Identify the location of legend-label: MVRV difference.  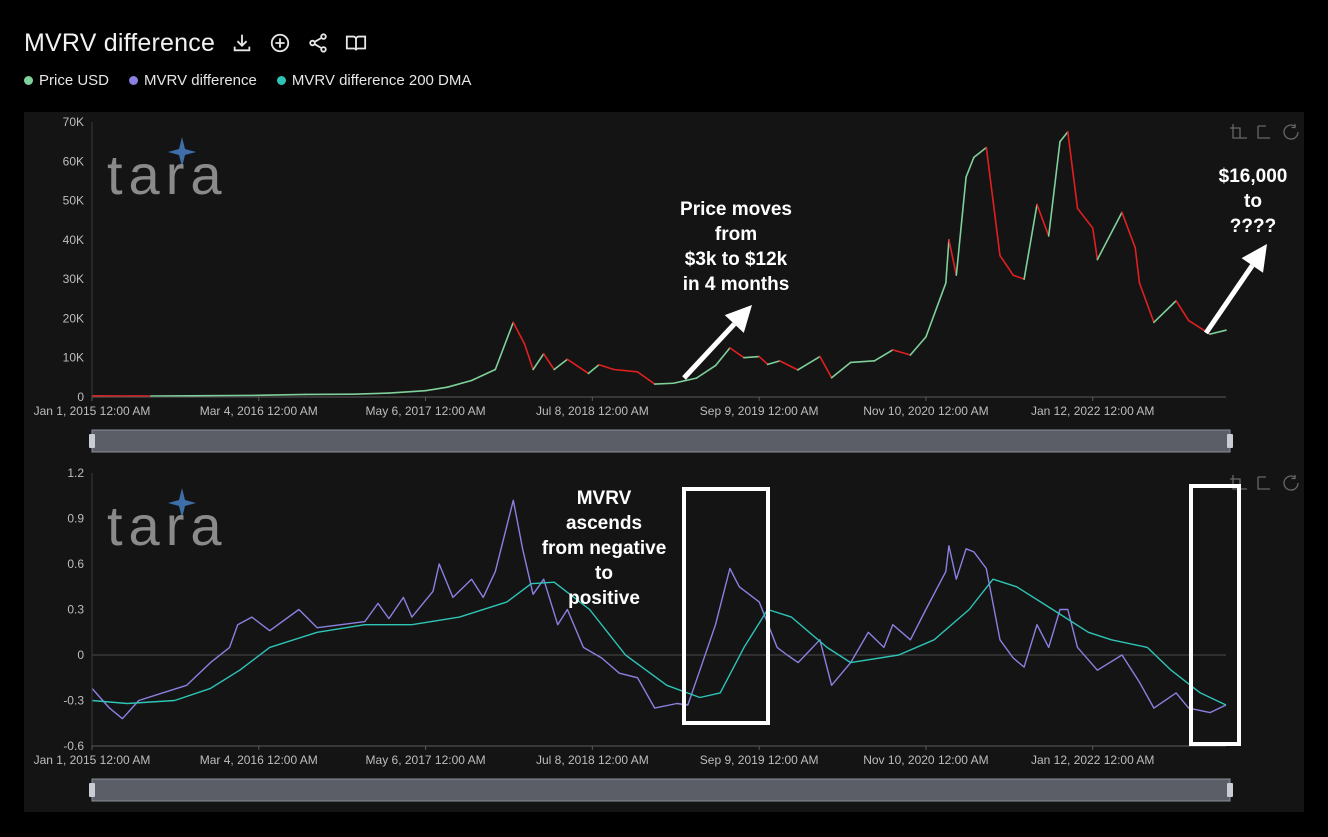
(200, 80).